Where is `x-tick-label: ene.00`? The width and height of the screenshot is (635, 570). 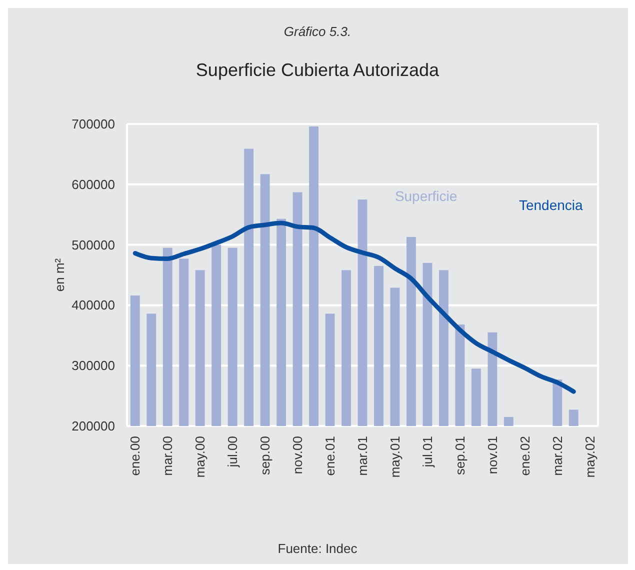
x-tick-label: ene.00 is located at coordinates (135, 456).